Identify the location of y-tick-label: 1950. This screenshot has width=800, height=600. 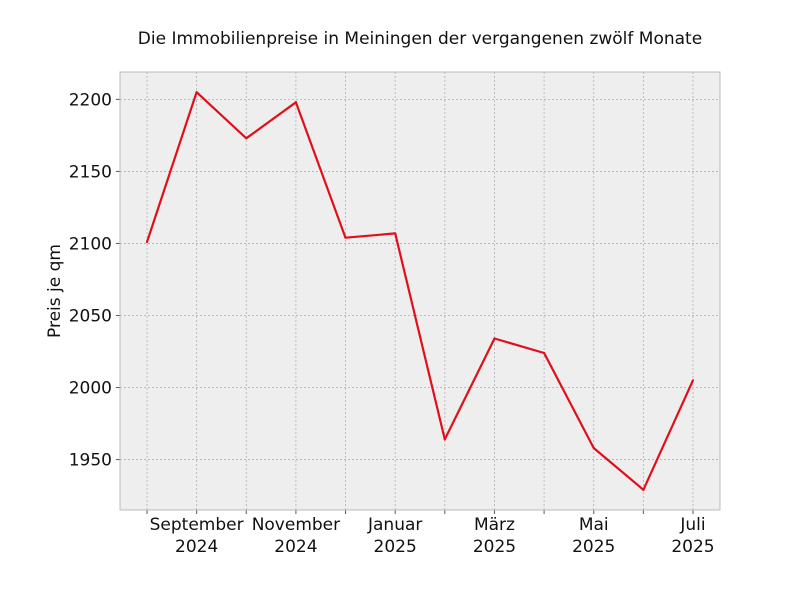
(90, 461).